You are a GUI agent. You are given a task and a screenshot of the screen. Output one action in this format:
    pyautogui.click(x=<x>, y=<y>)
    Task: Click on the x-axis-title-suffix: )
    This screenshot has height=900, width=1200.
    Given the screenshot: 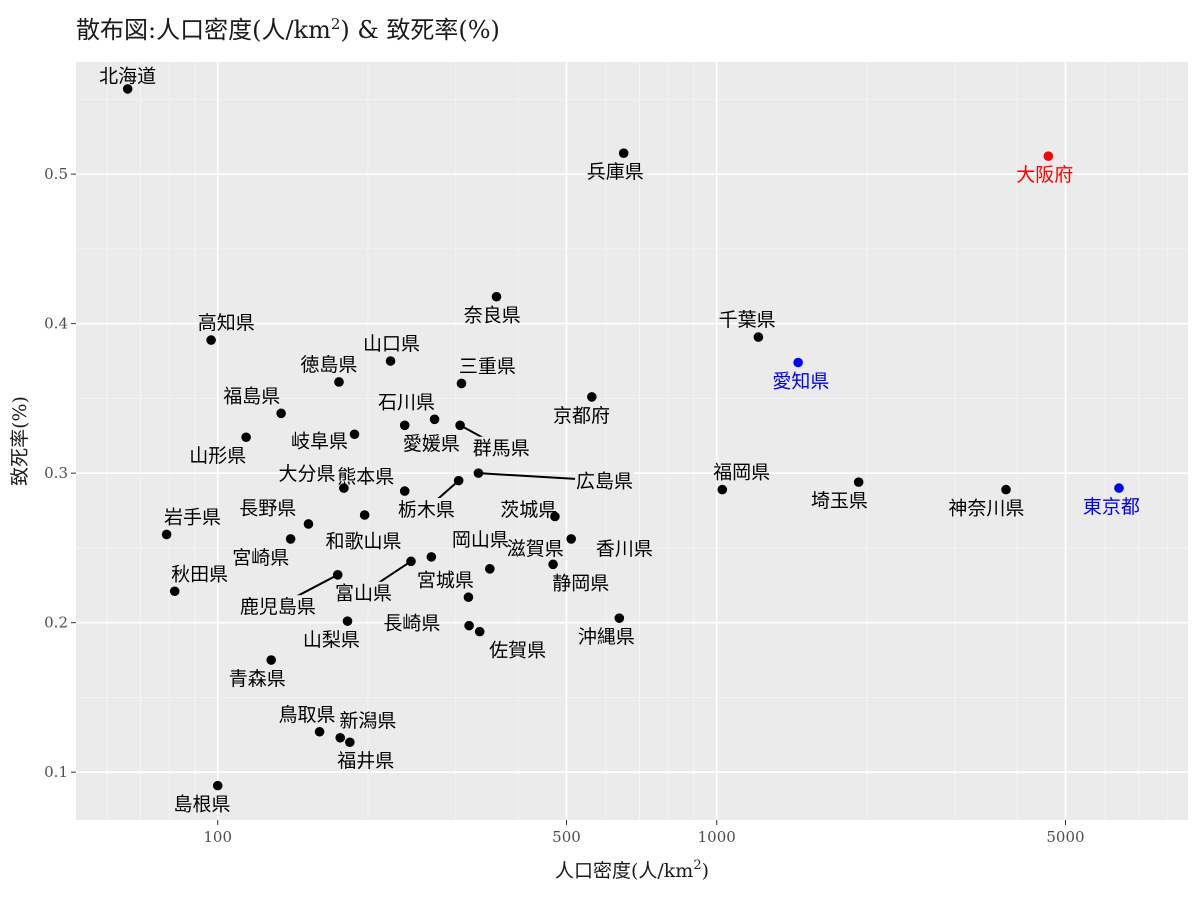 What is the action you would take?
    pyautogui.click(x=705, y=871)
    